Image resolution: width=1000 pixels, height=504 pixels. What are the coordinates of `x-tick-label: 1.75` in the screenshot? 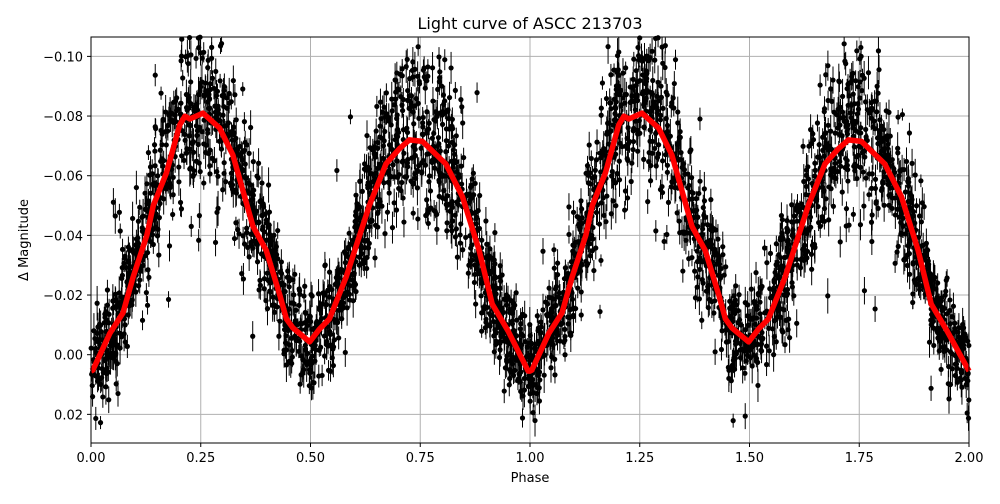 It's located at (859, 458).